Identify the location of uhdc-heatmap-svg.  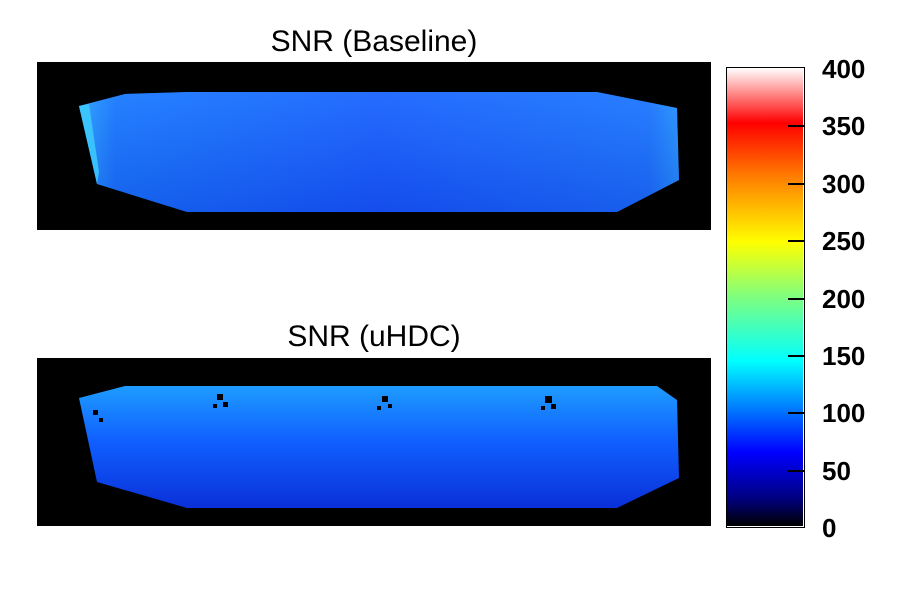
(379, 447).